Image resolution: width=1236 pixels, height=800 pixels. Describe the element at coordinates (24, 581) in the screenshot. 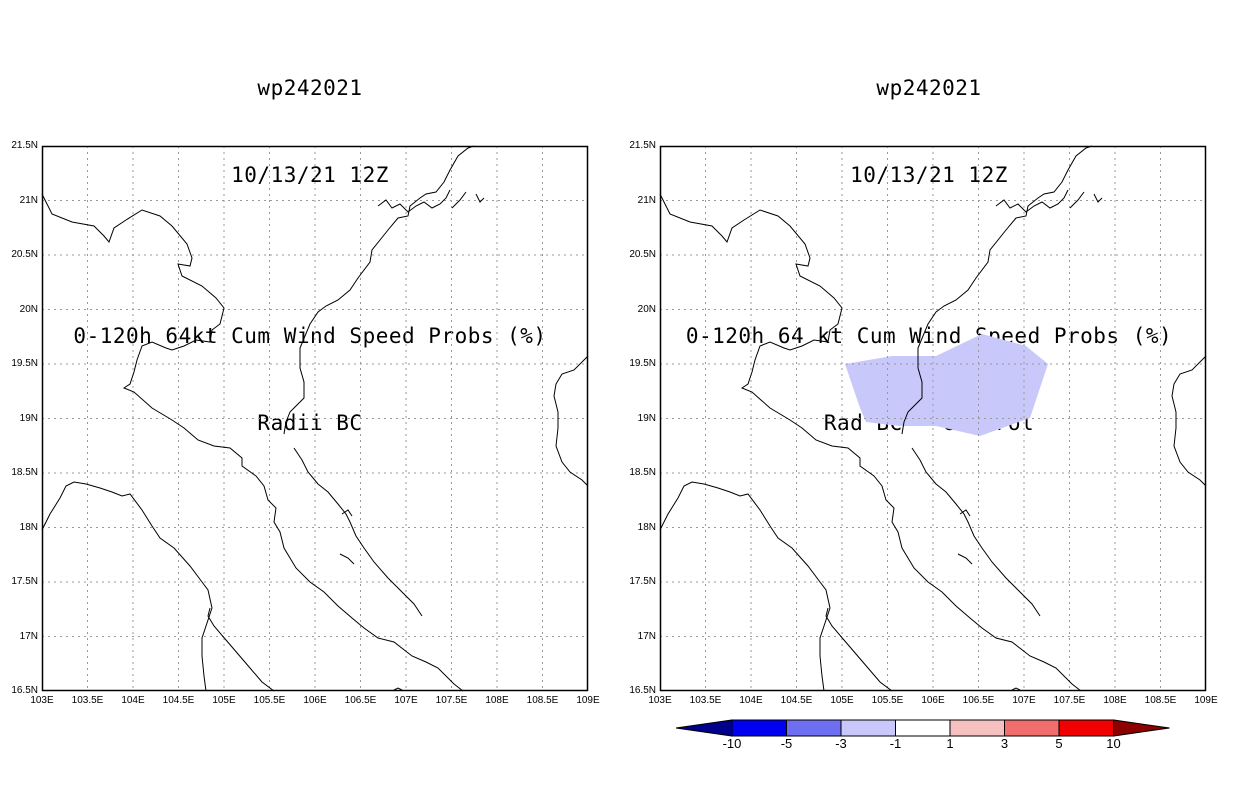

I see `left-lat-label: 17.5N` at that location.